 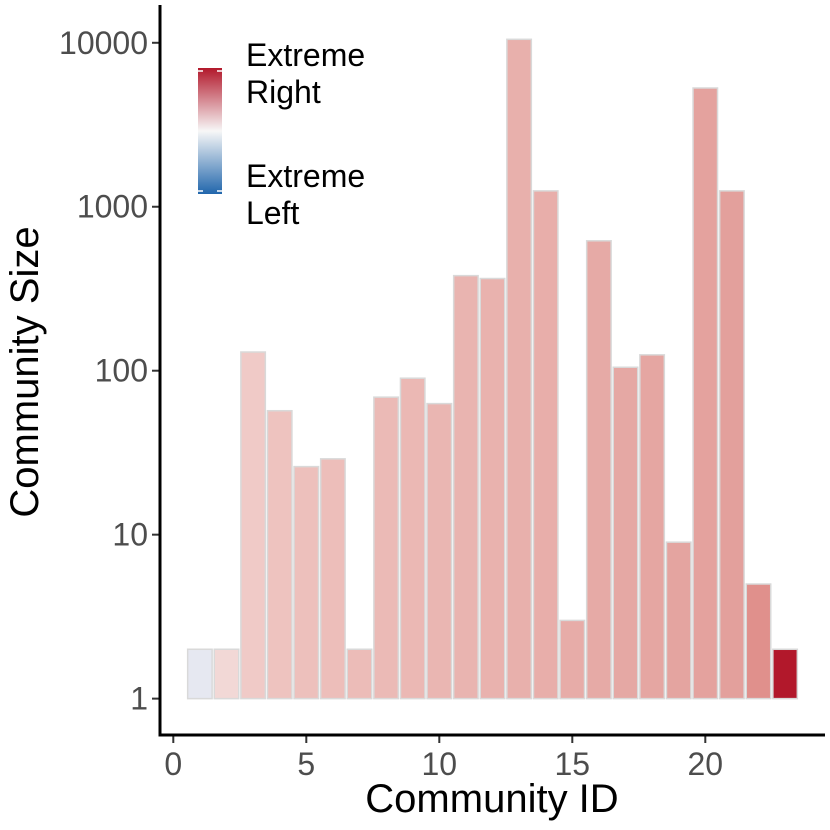 I want to click on x-tick-label-20: 20, so click(x=706, y=764).